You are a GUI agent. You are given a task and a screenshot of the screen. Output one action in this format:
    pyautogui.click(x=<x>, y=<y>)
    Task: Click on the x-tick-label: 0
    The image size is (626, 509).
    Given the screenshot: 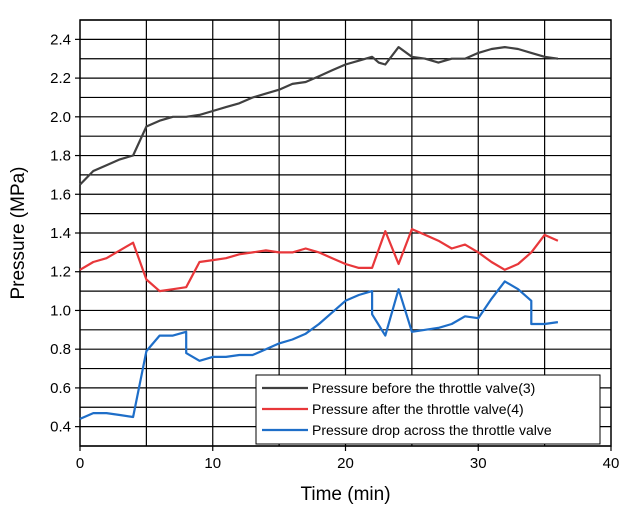 What is the action you would take?
    pyautogui.click(x=80, y=463)
    